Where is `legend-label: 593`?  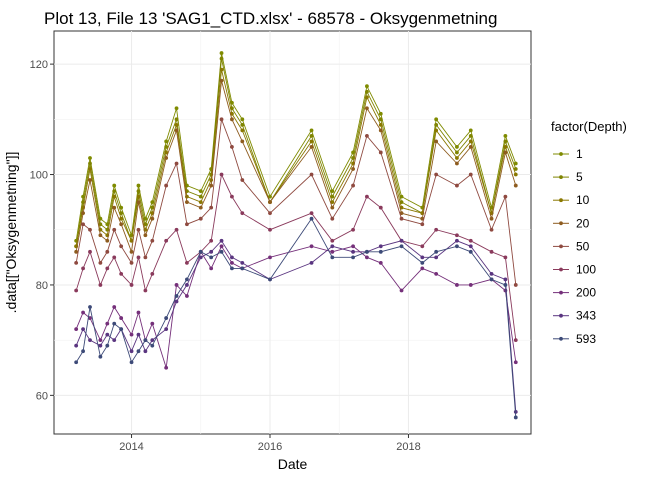
legend-label: 593 is located at coordinates (586, 339).